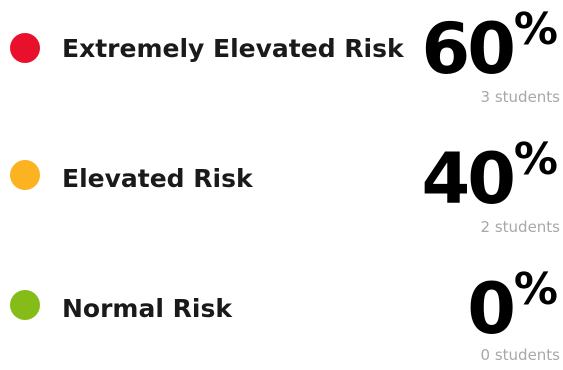 The image size is (563, 370). I want to click on red-circle-icon, so click(25, 48).